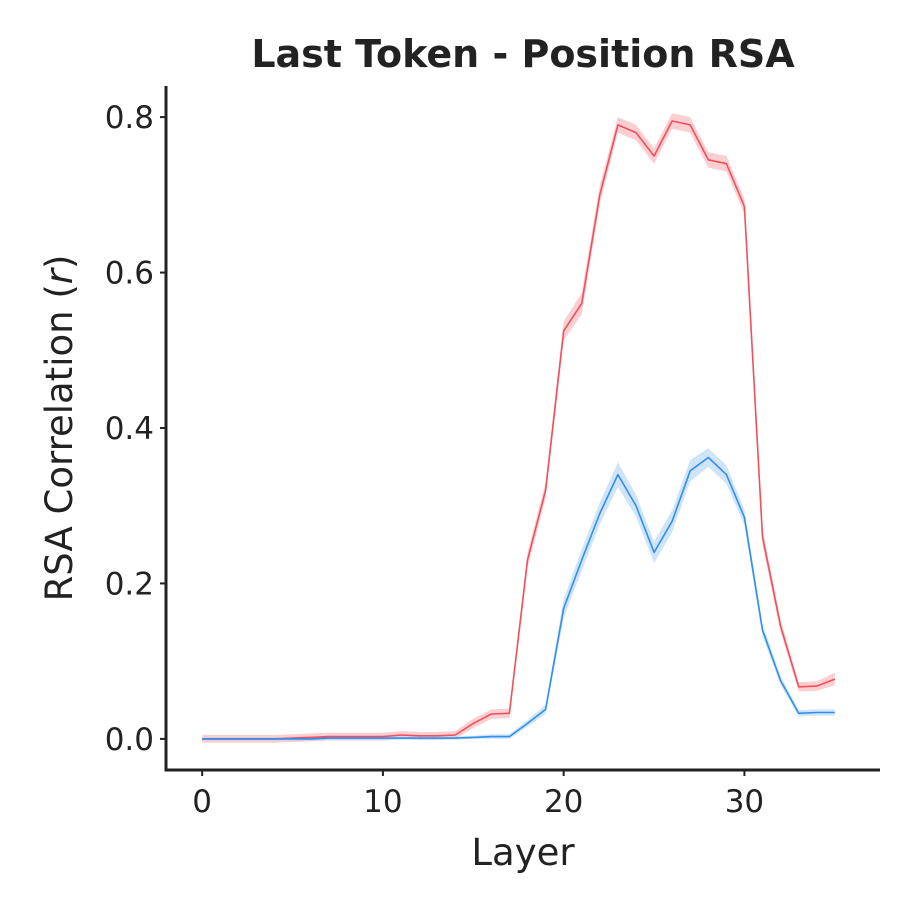 This screenshot has height=913, width=913. I want to click on x-tick-label: 30, so click(744, 802).